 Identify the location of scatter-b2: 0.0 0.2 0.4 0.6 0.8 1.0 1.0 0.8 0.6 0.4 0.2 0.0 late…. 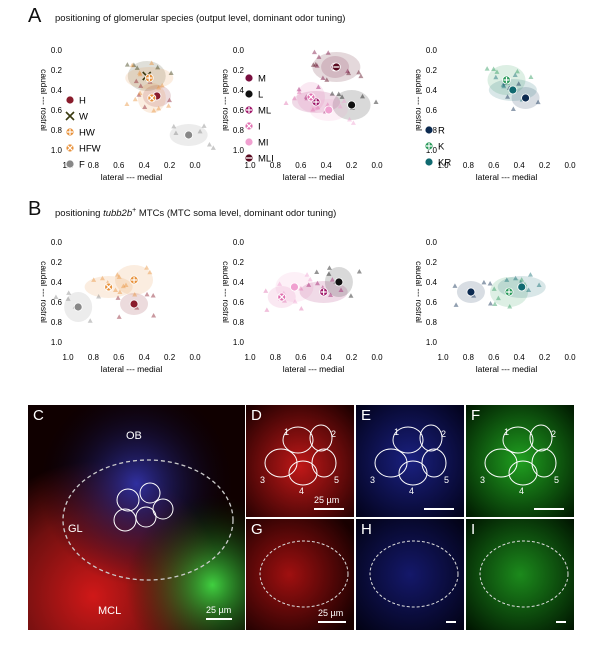
(302, 306).